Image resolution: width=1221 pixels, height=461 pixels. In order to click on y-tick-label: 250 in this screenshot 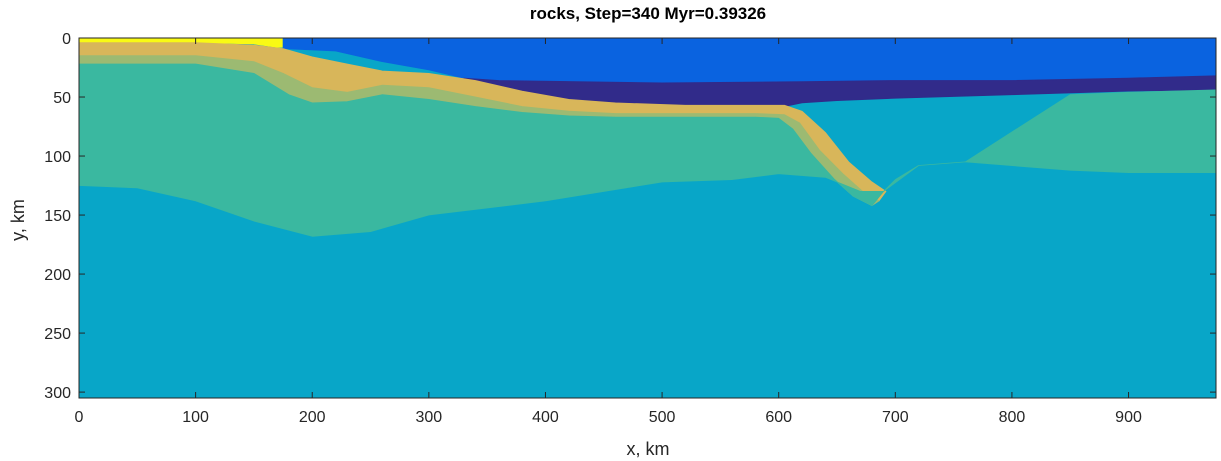, I will do `click(57, 334)`.